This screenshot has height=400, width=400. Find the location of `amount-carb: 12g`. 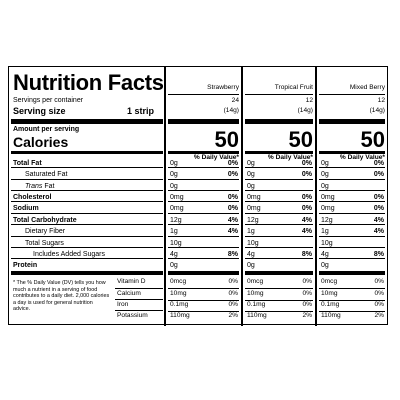

amount-carb: 12g is located at coordinates (253, 220).